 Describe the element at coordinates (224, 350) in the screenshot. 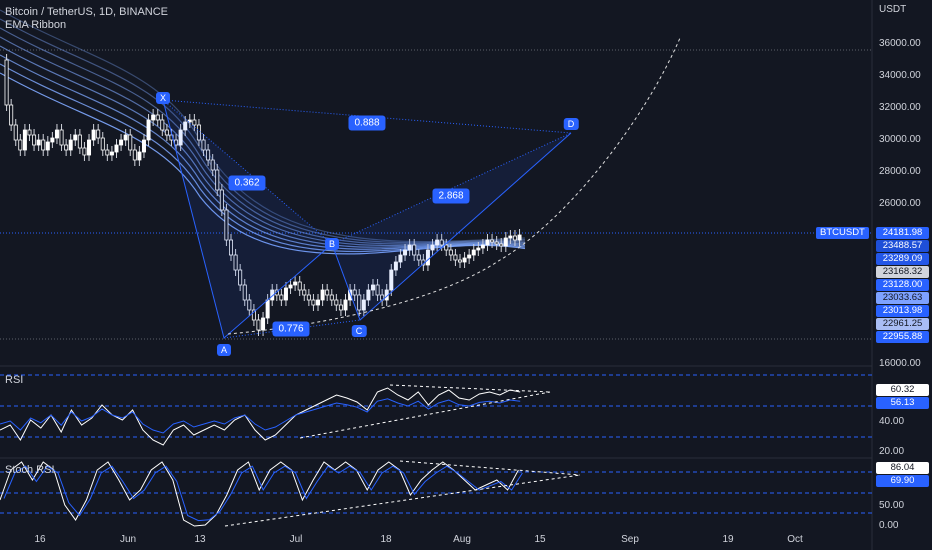

I see `pattern-point-a: A` at that location.